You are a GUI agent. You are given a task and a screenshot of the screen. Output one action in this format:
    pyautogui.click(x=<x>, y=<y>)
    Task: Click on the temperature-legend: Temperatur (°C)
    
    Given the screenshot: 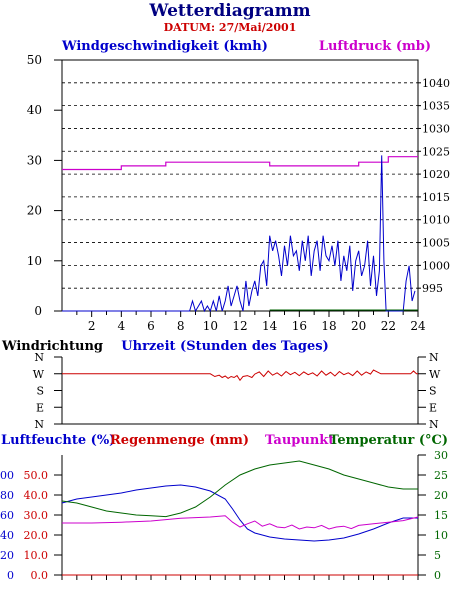 What is the action you would take?
    pyautogui.click(x=388, y=440)
    